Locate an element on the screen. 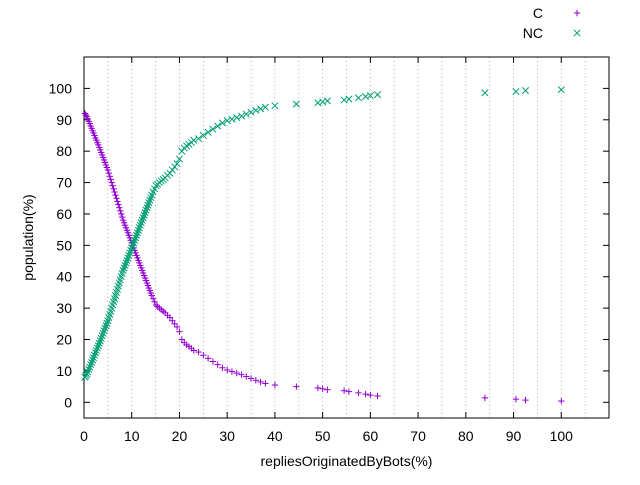  legend-marker-nc-glyph is located at coordinates (577, 33).